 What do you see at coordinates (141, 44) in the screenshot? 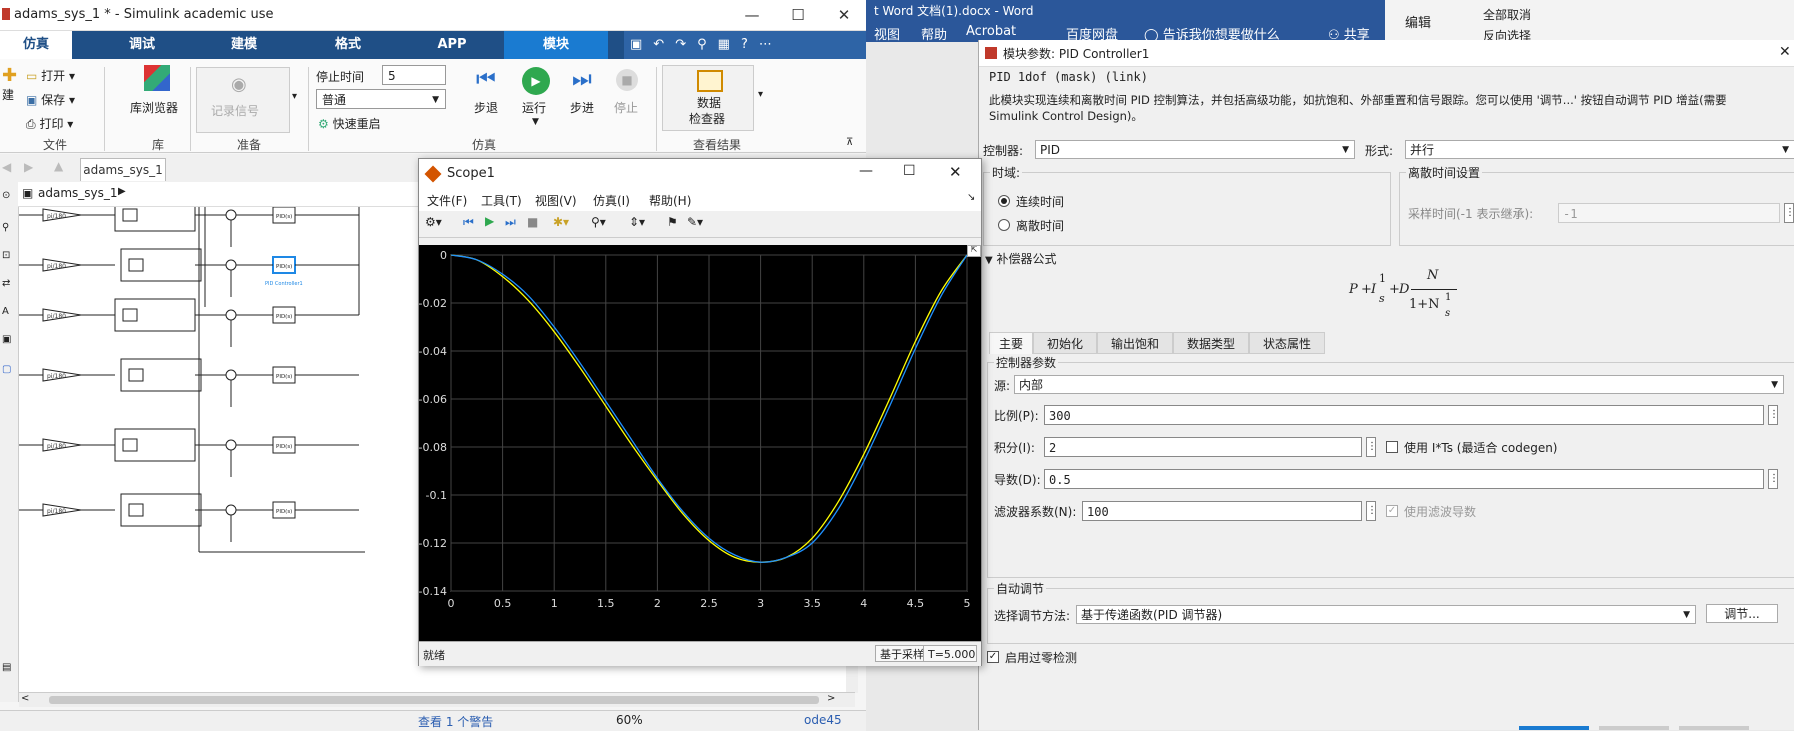
I see `tab-debug: 调试` at bounding box center [141, 44].